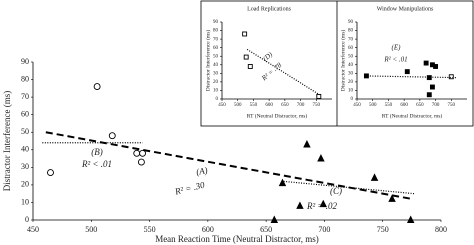 This screenshot has height=245, width=474. Describe the element at coordinates (397, 48) in the screenshot. I see `annotation: (E)` at that location.